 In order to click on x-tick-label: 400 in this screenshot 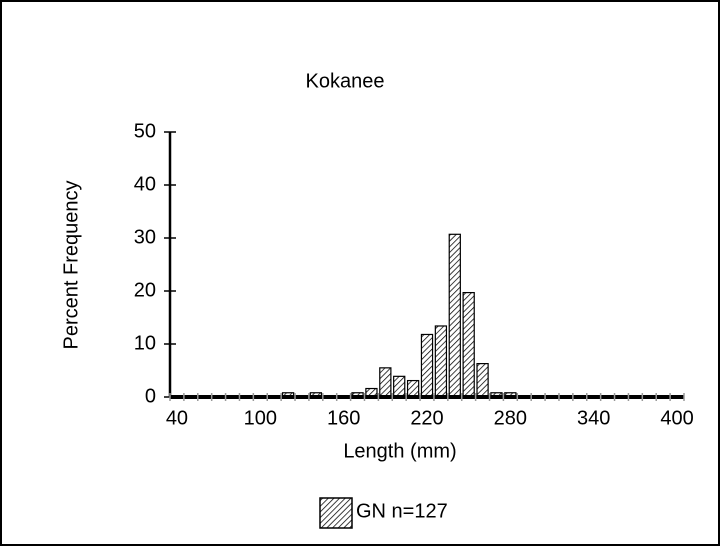, I will do `click(676, 418)`.